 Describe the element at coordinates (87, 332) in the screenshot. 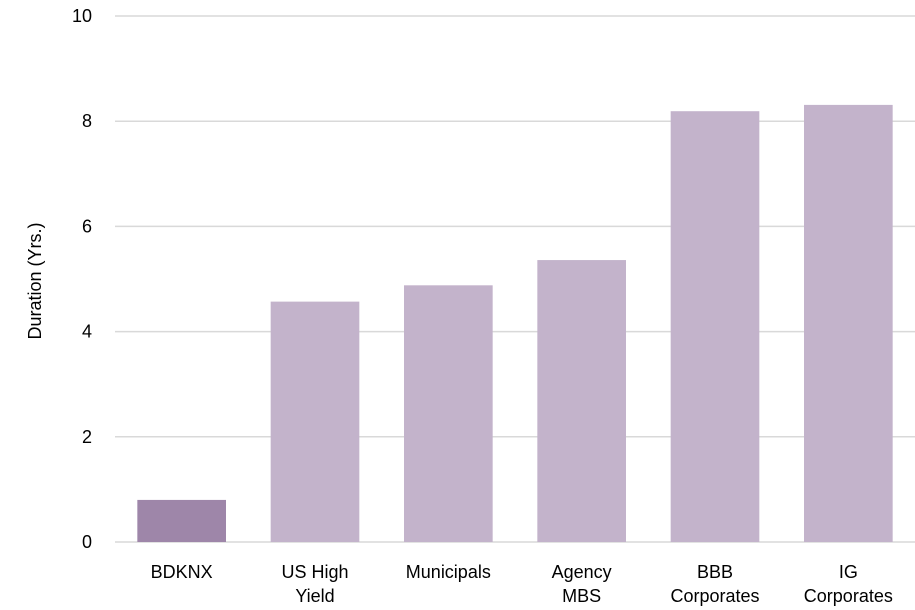

I see `y-tick-label: 4` at that location.